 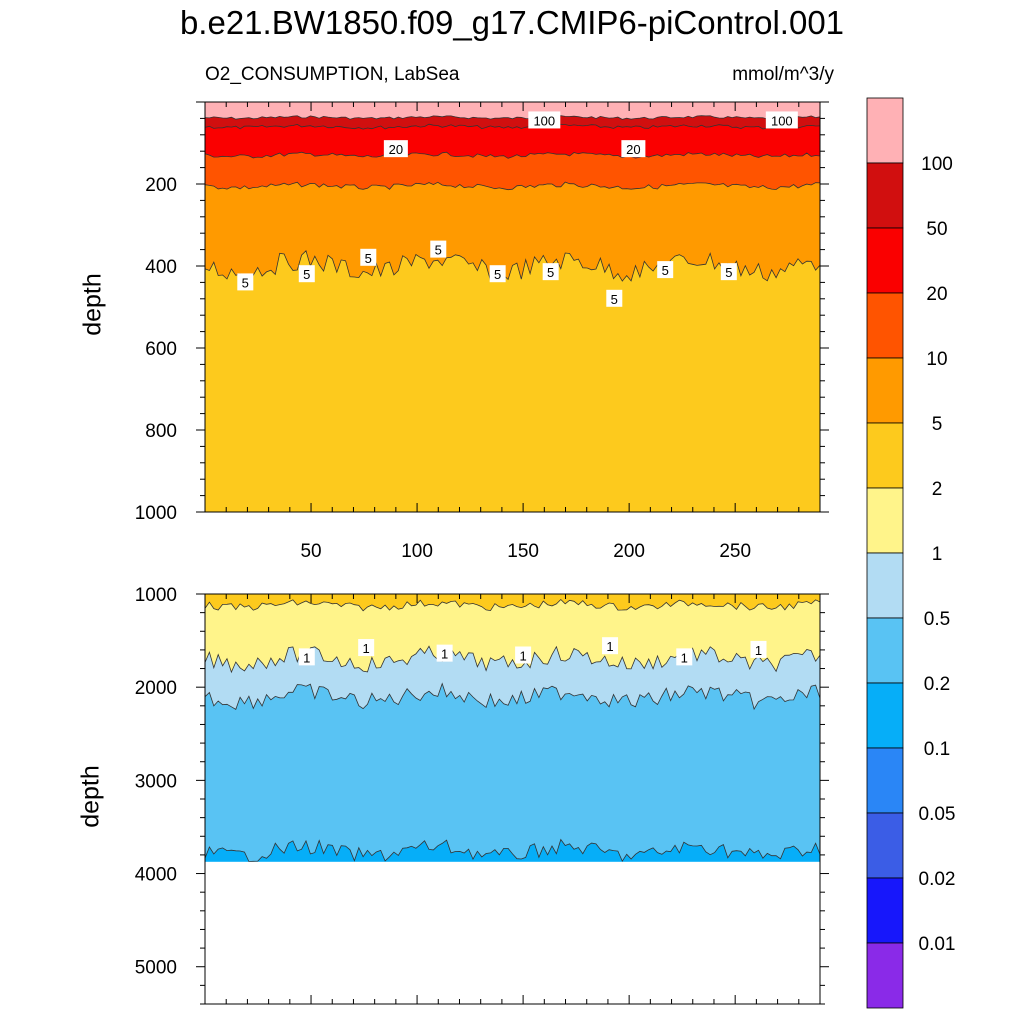 I want to click on colorbar-label: 10, so click(x=936, y=359).